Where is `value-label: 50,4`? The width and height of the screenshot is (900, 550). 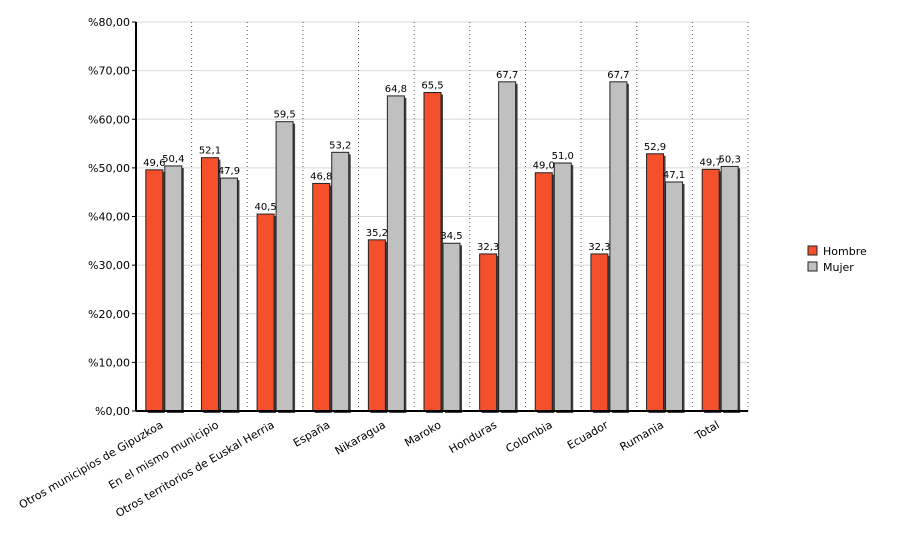 value-label: 50,4 is located at coordinates (173, 159).